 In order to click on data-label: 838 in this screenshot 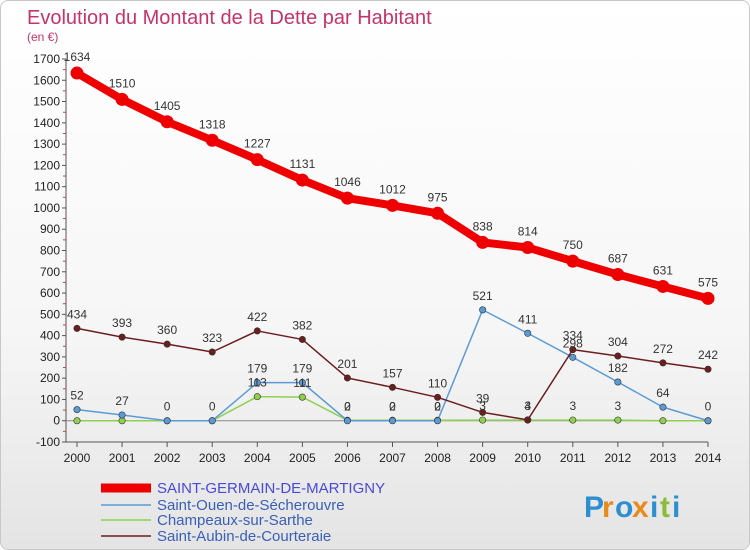, I will do `click(483, 226)`.